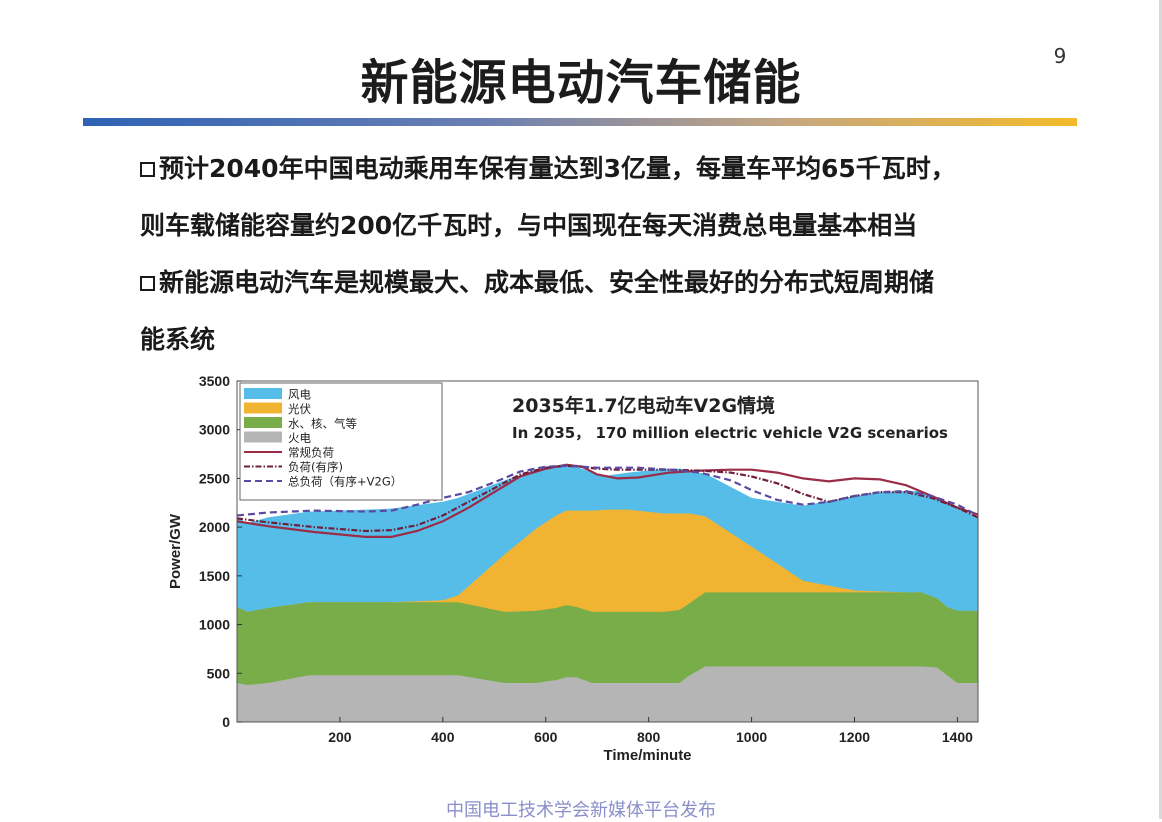 The height and width of the screenshot is (822, 1162). Describe the element at coordinates (643, 405) in the screenshot. I see `chart-title: 2035年1.7亿电动车V2G情境` at that location.